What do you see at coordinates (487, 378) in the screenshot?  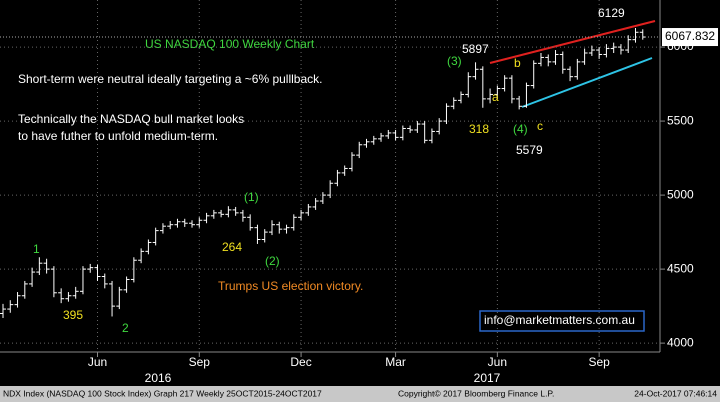 I see `year-label: 2017` at bounding box center [487, 378].